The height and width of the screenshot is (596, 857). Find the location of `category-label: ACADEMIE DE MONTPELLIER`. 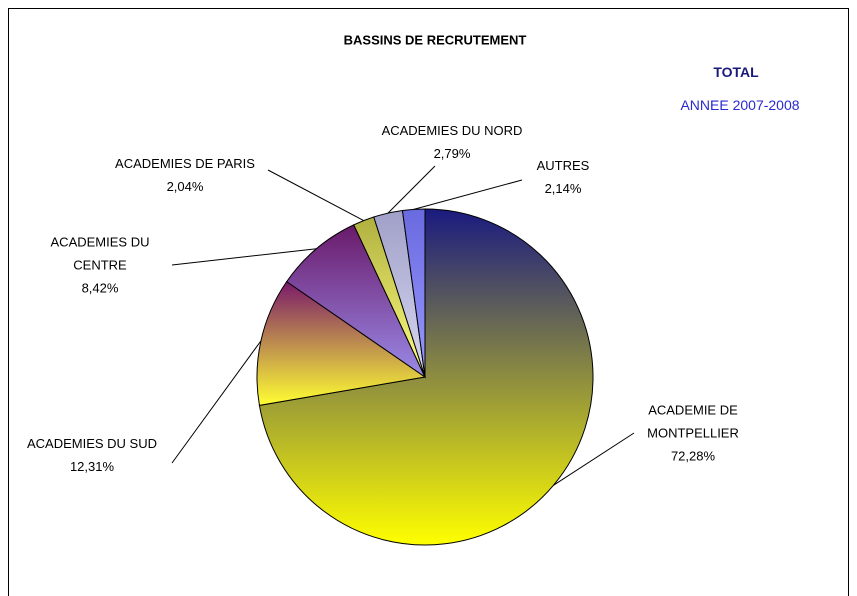

category-label: ACADEMIE DE MONTPELLIER is located at coordinates (693, 421).